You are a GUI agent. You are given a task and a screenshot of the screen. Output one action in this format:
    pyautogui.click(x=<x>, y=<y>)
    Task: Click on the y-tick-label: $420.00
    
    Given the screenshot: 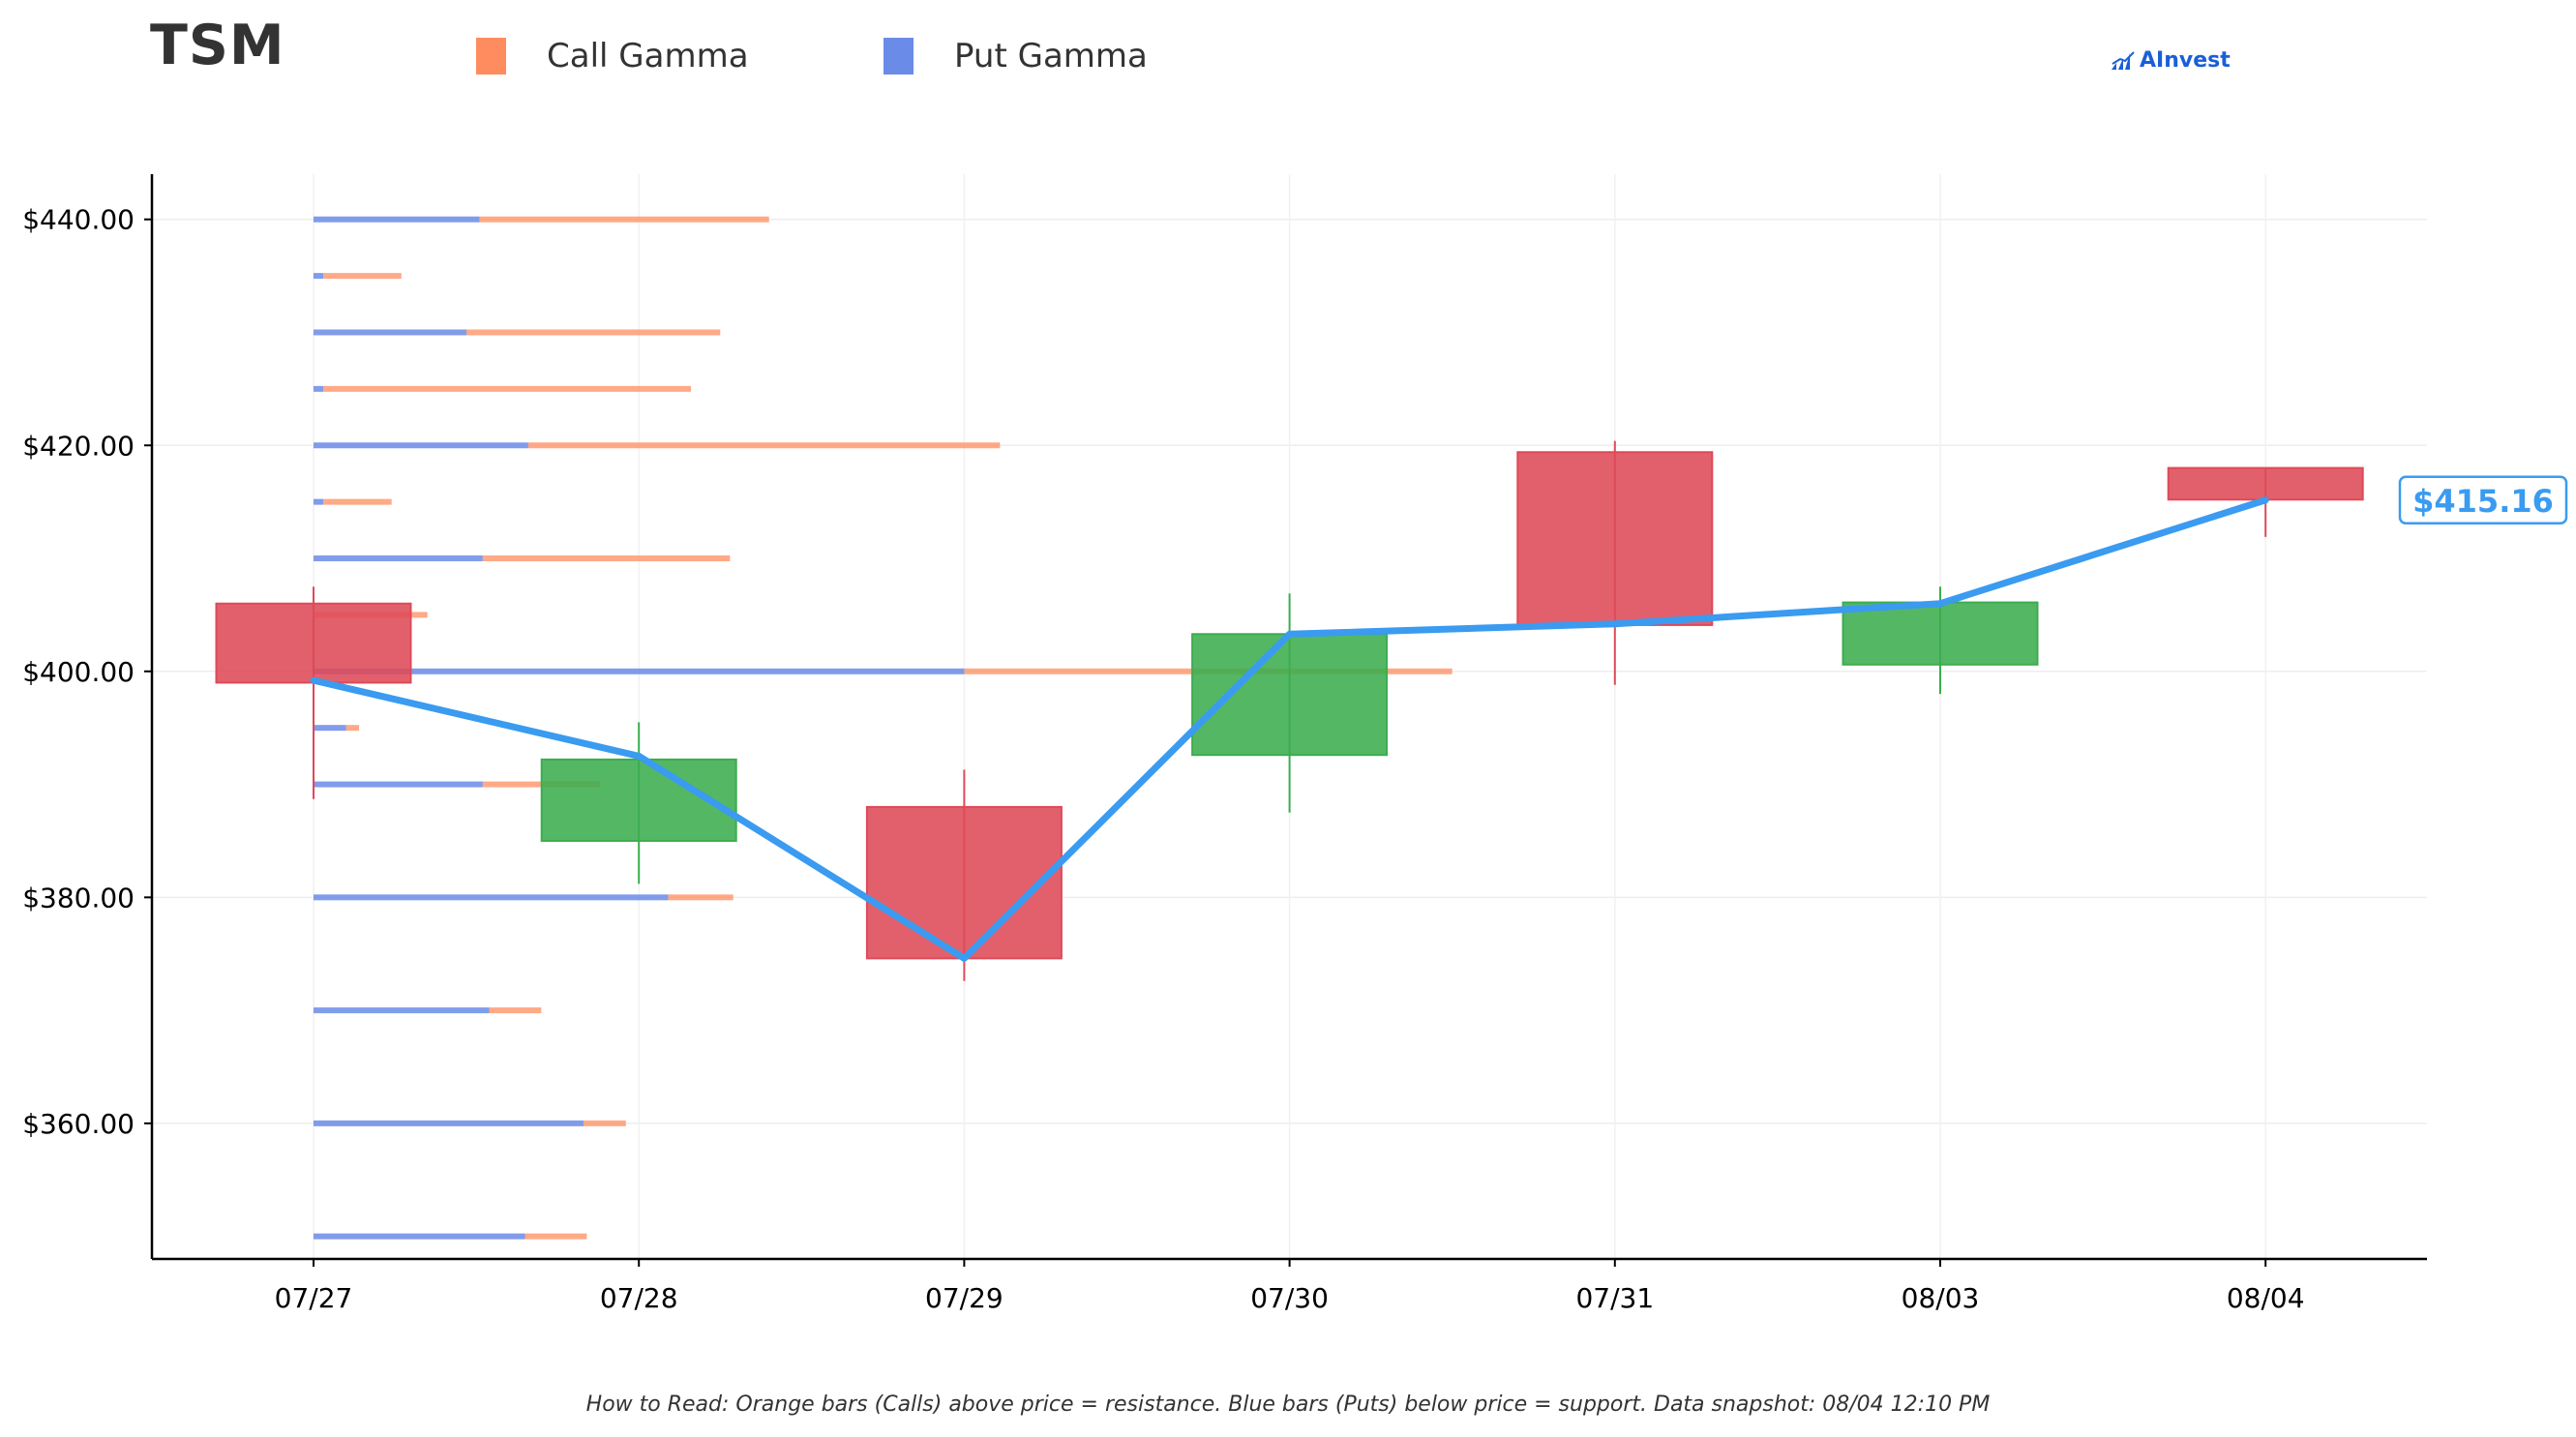 What is the action you would take?
    pyautogui.click(x=78, y=446)
    